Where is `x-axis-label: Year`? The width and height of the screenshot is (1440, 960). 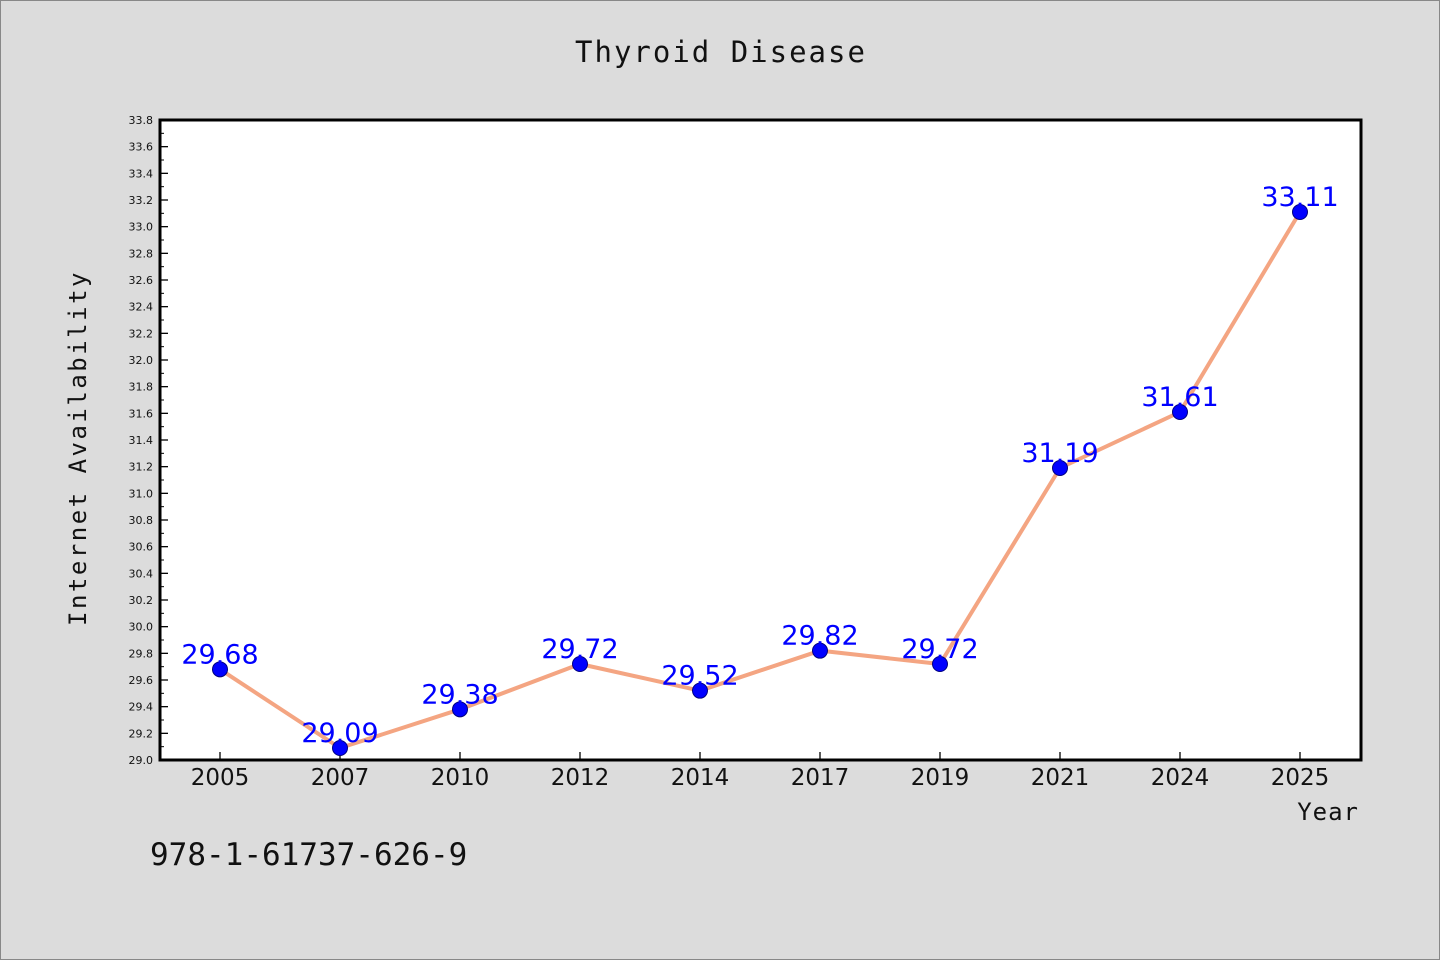 x-axis-label: Year is located at coordinates (1328, 812).